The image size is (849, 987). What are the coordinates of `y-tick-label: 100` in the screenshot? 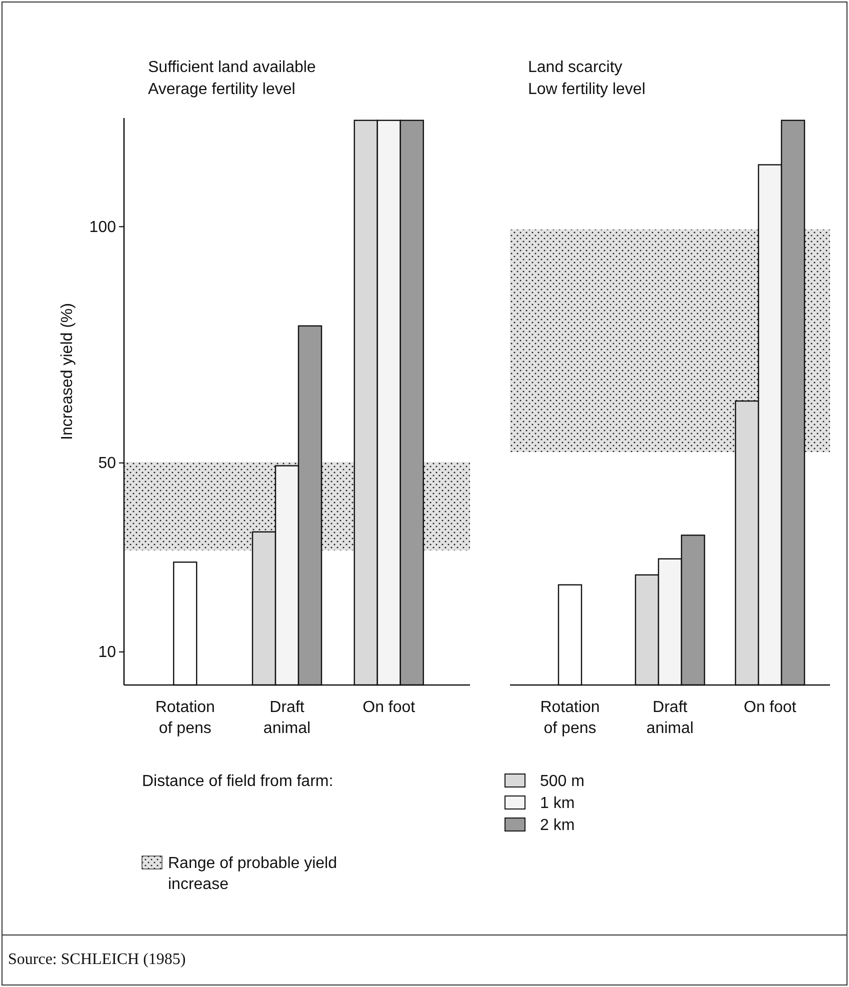 It's located at (102, 227).